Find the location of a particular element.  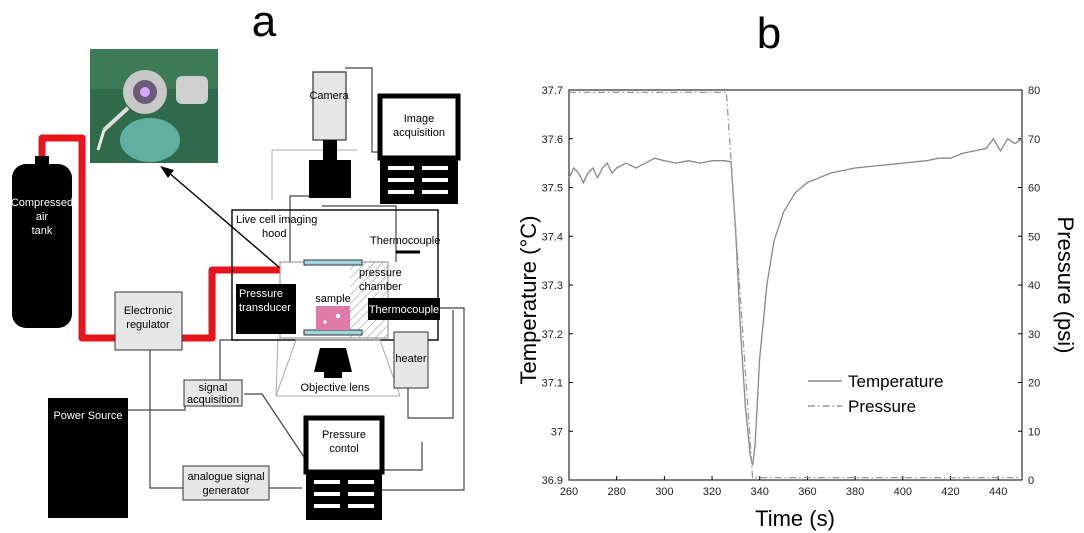

thermocouple-bottom-label: Thermocouple is located at coordinates (404, 310).